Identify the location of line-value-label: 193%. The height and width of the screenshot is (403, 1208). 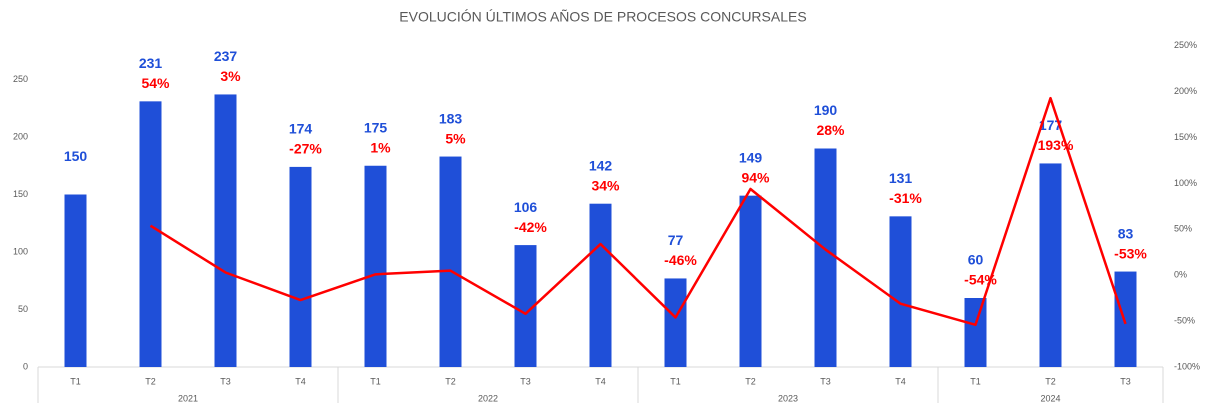
(1056, 145).